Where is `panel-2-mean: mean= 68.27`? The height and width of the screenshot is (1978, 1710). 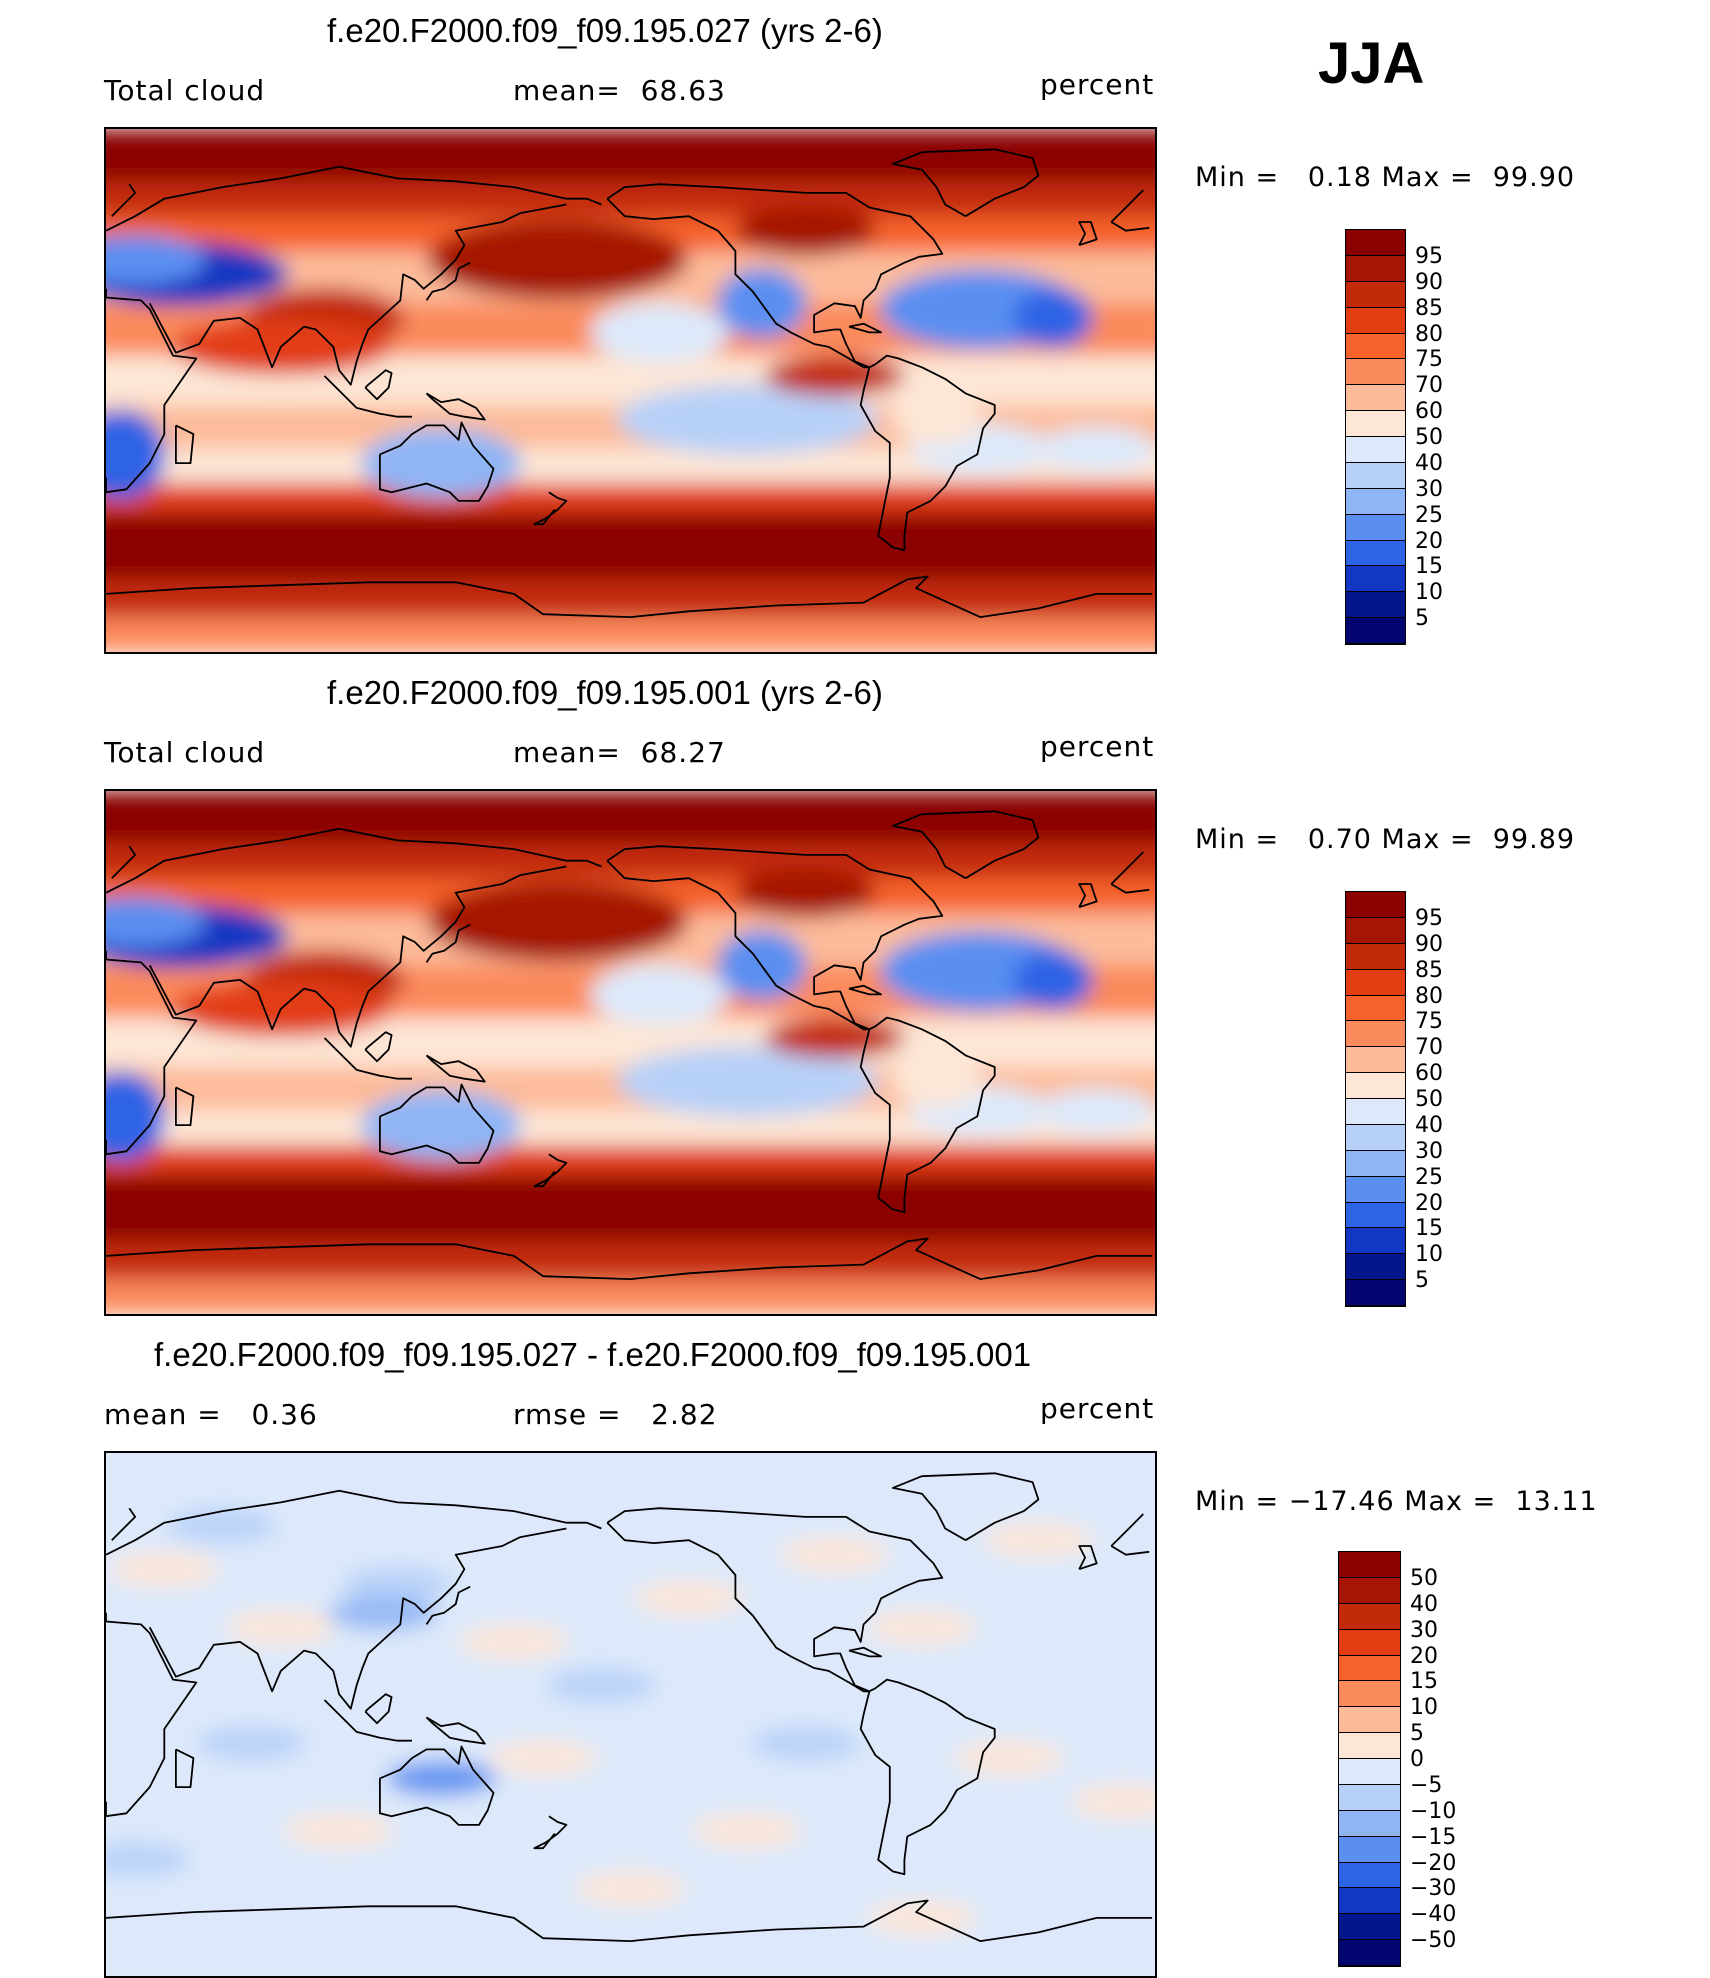 panel-2-mean: mean= 68.27 is located at coordinates (619, 752).